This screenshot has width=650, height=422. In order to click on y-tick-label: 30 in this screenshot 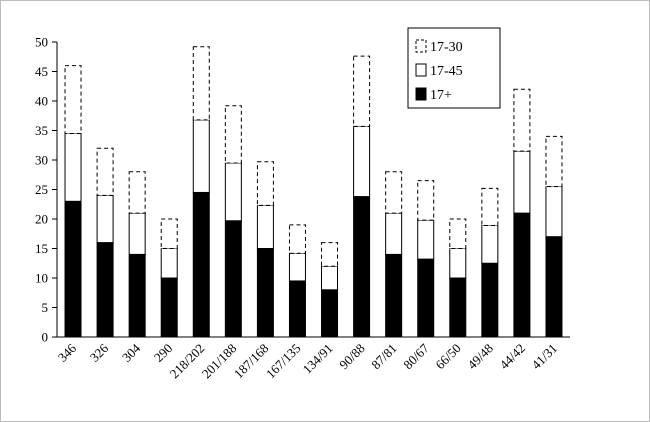, I will do `click(41, 160)`.